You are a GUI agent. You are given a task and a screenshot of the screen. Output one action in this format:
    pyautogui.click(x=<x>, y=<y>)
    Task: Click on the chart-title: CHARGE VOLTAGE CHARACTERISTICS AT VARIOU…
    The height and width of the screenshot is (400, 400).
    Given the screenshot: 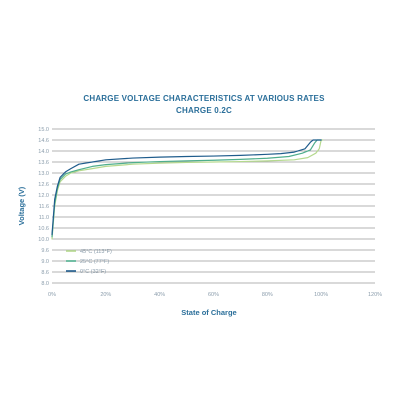 What is the action you would take?
    pyautogui.click(x=204, y=98)
    